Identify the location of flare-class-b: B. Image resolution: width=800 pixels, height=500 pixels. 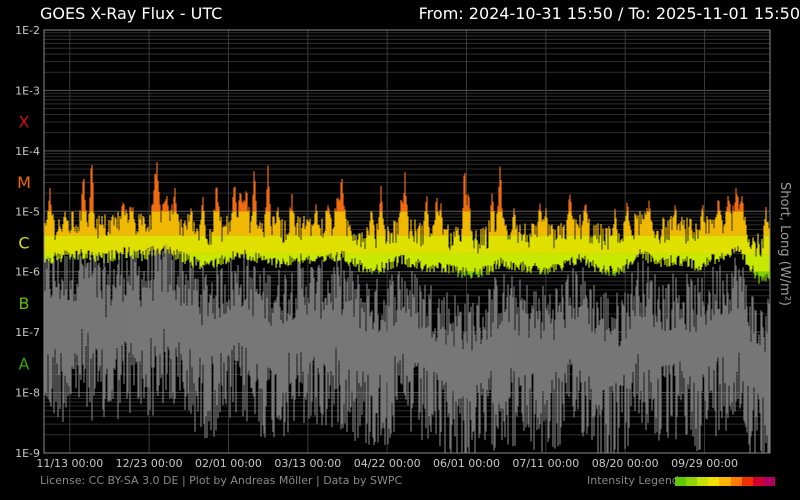
(24, 303).